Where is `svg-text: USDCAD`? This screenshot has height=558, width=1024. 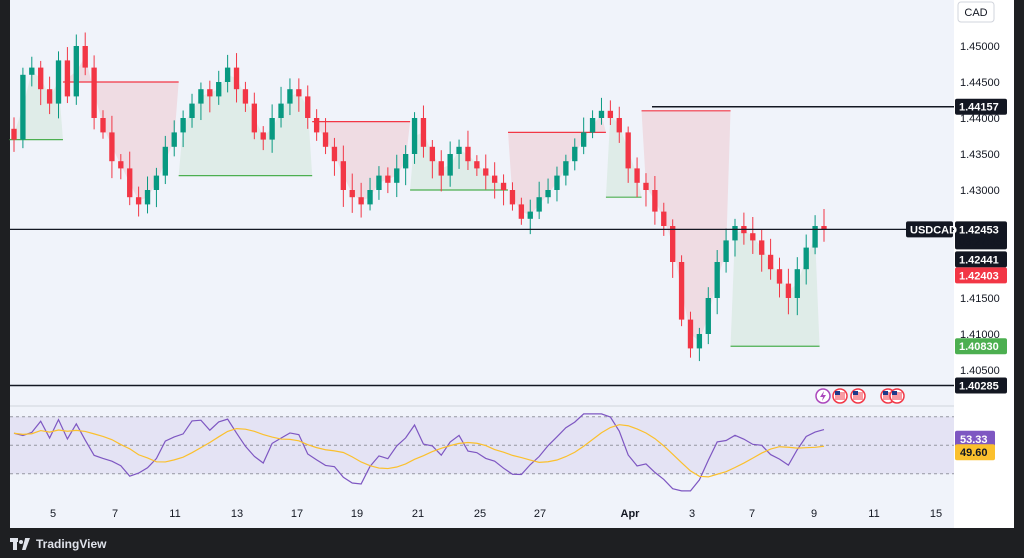
svg-text: USDCAD is located at coordinates (933, 230).